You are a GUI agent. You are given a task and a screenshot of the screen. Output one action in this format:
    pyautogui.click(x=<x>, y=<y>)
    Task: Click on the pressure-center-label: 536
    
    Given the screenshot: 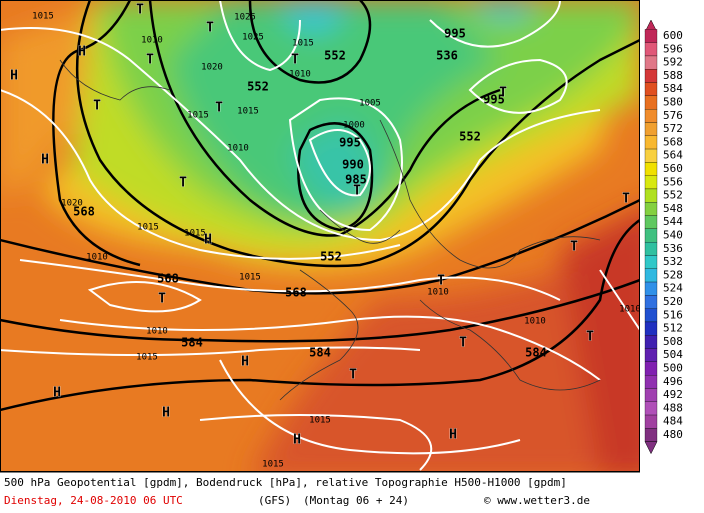 What is the action you would take?
    pyautogui.click(x=447, y=56)
    